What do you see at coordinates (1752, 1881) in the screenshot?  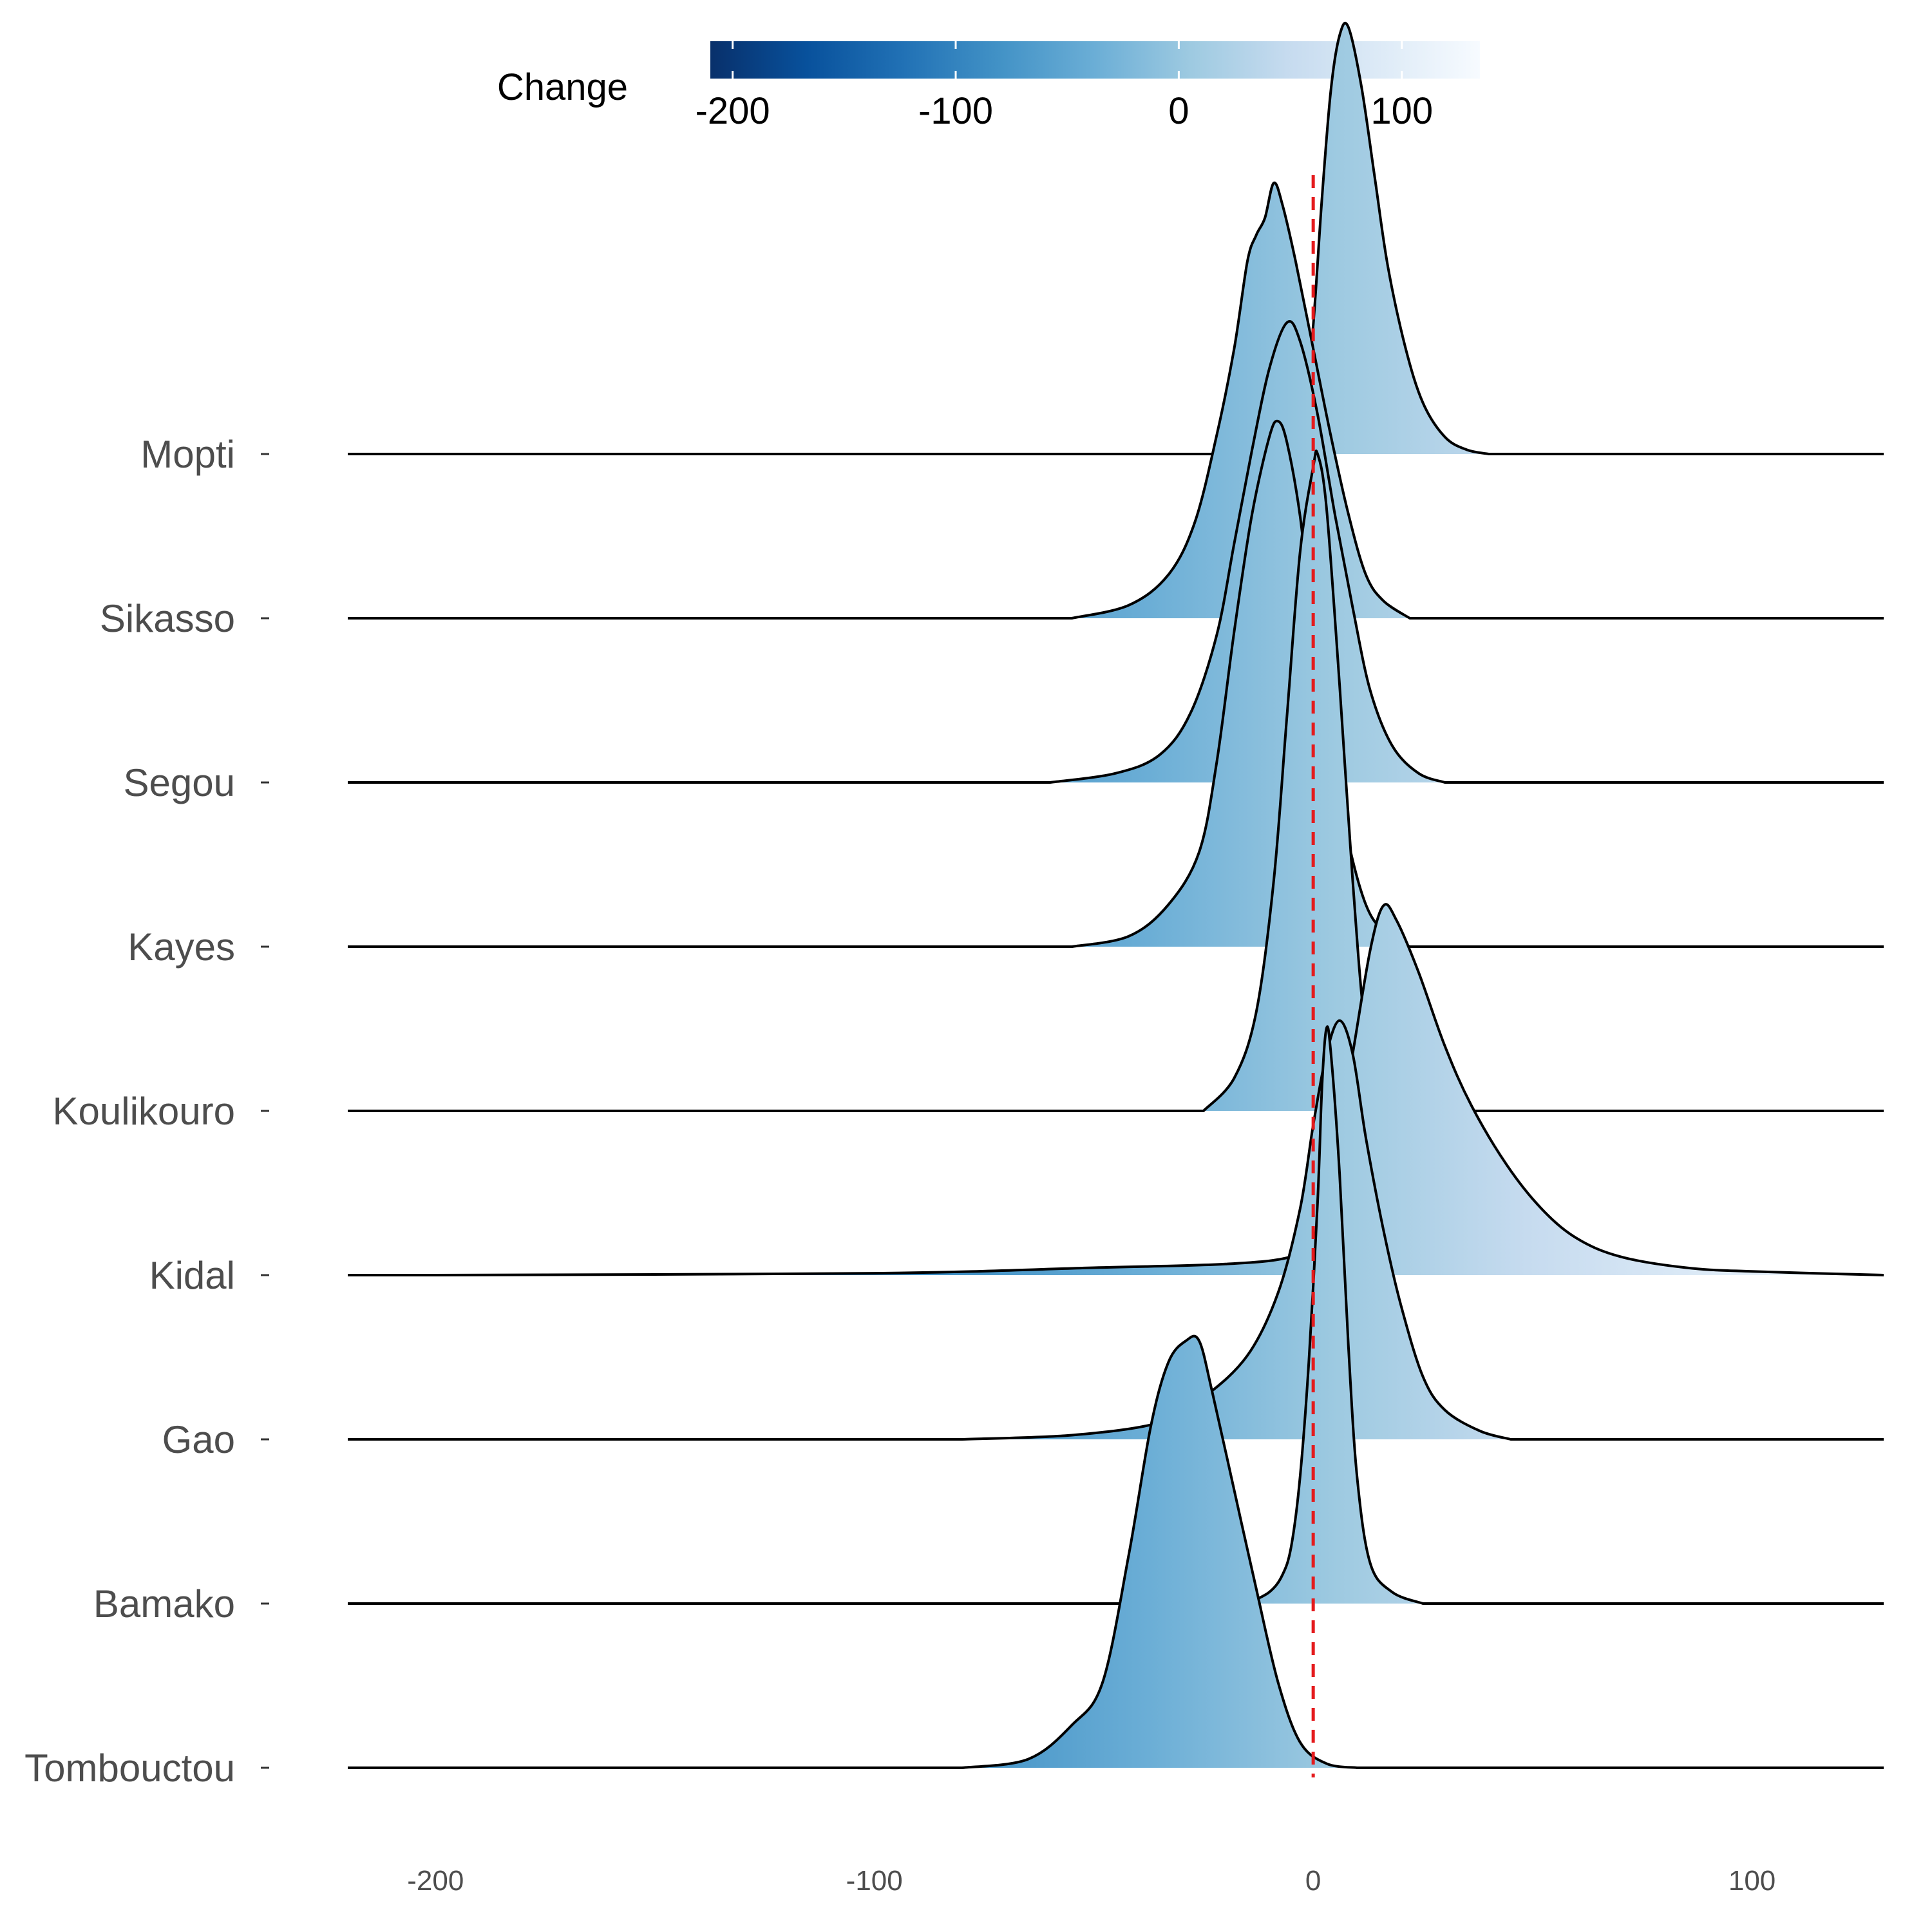 I see `x-tick-label: 100` at bounding box center [1752, 1881].